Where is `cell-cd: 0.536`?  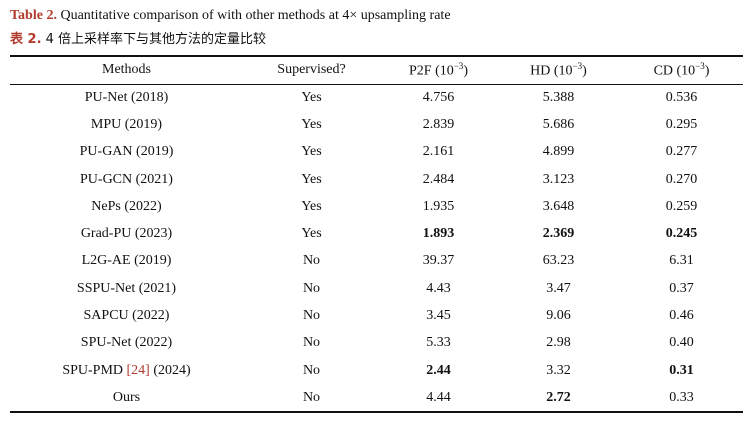 cell-cd: 0.536 is located at coordinates (681, 97).